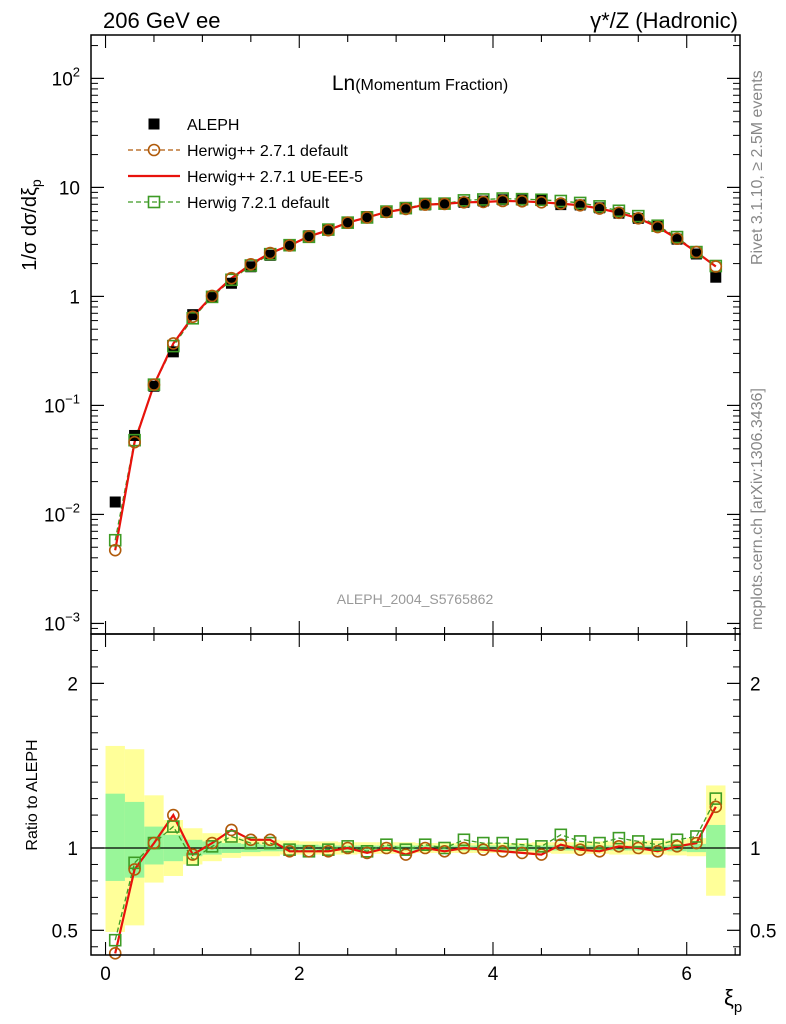  I want to click on y-tick-label: 10⁻³, so click(62, 622).